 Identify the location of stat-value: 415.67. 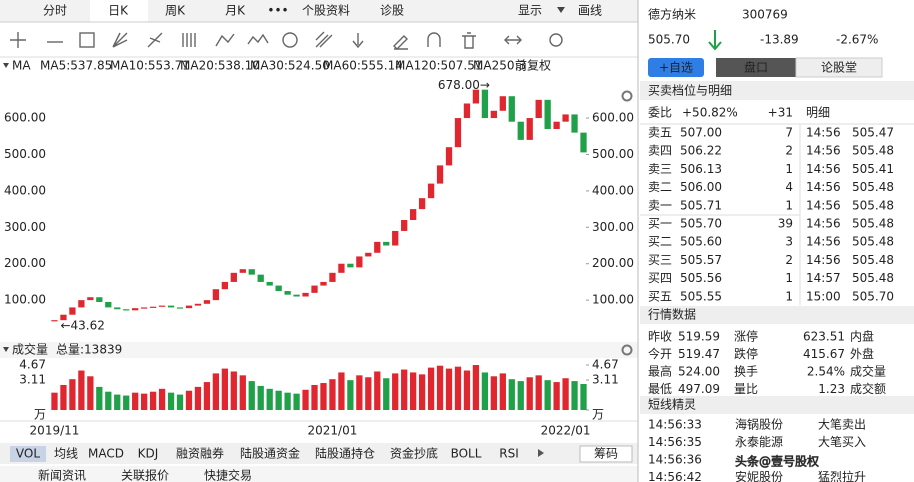
(824, 354).